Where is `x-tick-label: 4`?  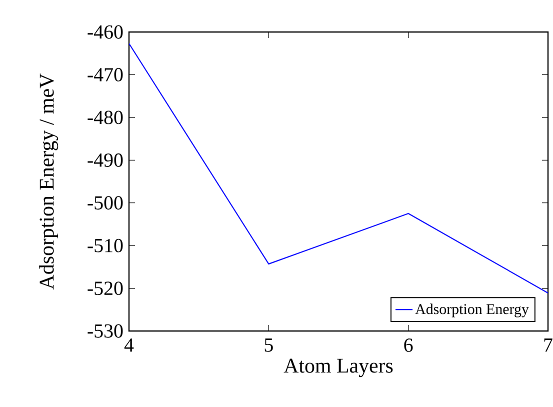 x-tick-label: 4 is located at coordinates (129, 345).